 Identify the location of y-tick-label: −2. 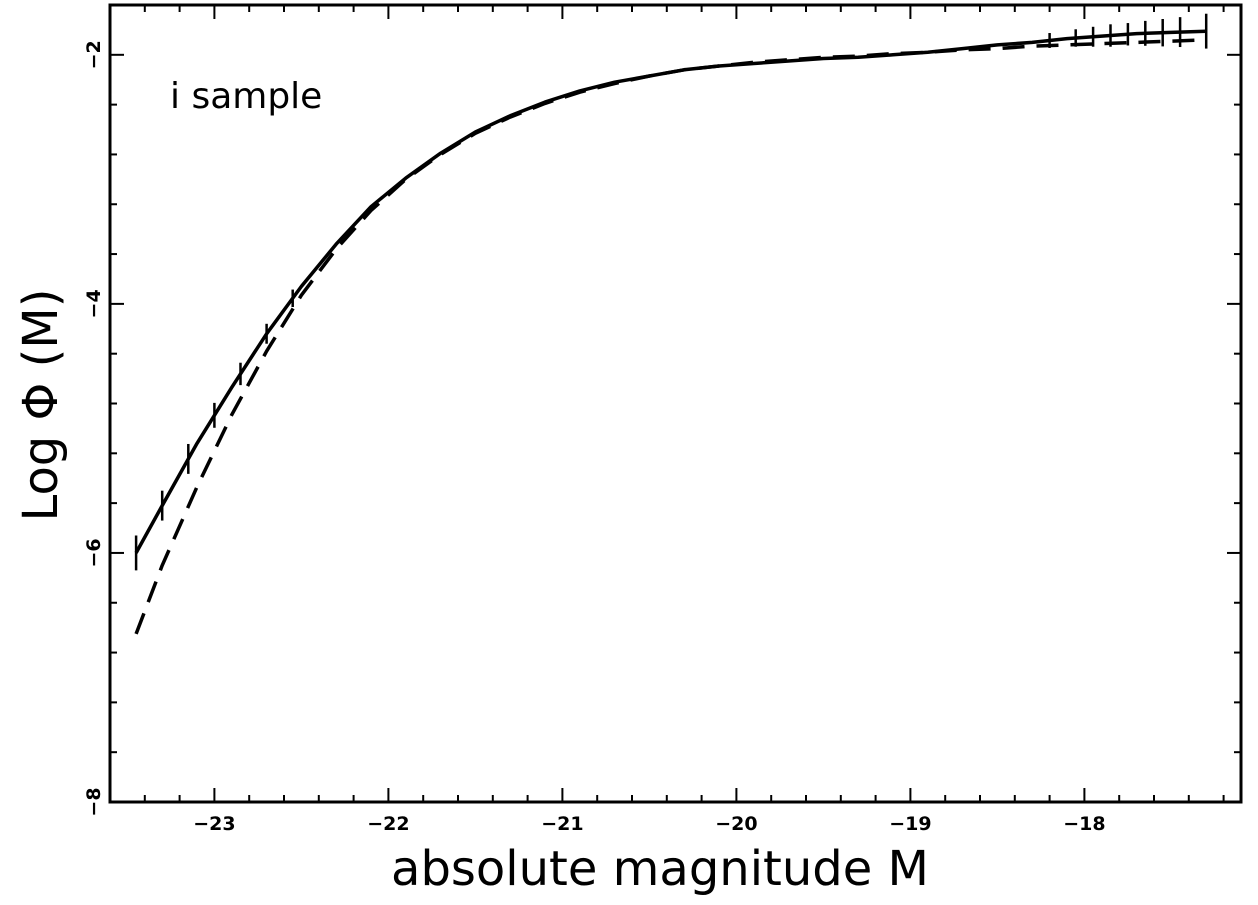
(94, 54).